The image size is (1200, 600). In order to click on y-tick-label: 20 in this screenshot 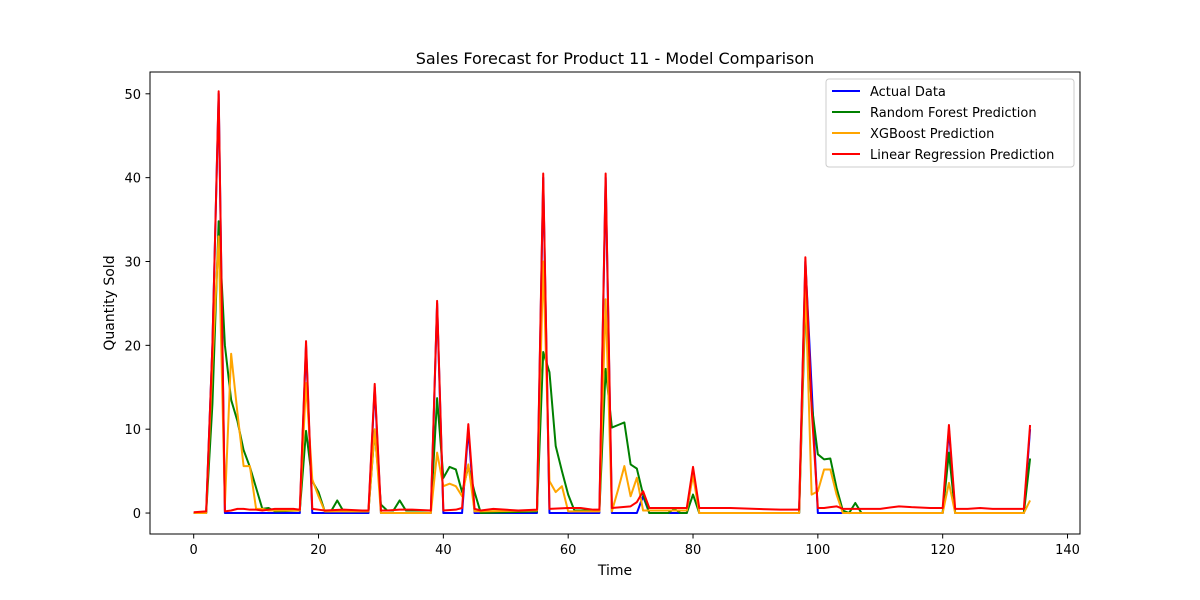, I will do `click(132, 346)`.